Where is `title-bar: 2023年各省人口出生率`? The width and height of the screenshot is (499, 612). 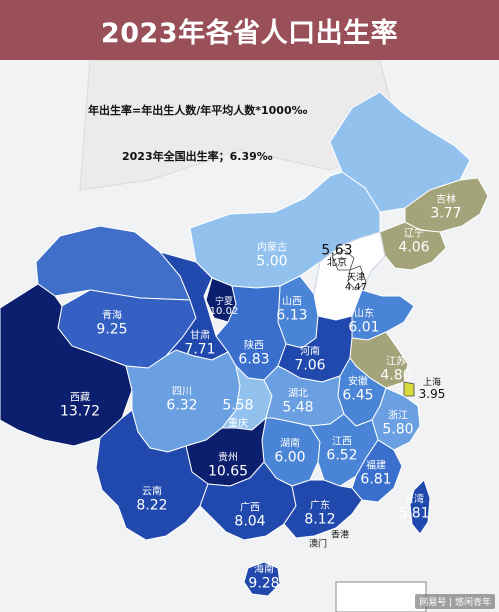
title-bar: 2023年各省人口出生率 is located at coordinates (249, 30).